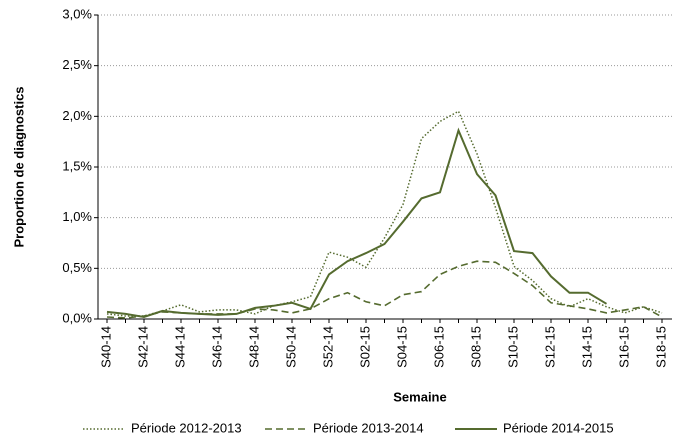 Image resolution: width=680 pixels, height=440 pixels. What do you see at coordinates (384, 289) in the screenshot?
I see `series-line` at bounding box center [384, 289].